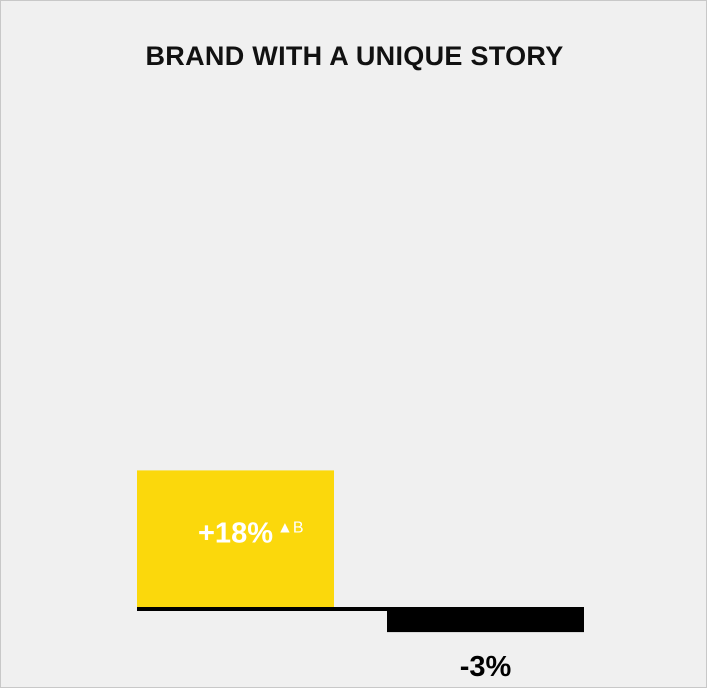 The height and width of the screenshot is (688, 707). Describe the element at coordinates (486, 667) in the screenshot. I see `data-label-2: -3%` at that location.